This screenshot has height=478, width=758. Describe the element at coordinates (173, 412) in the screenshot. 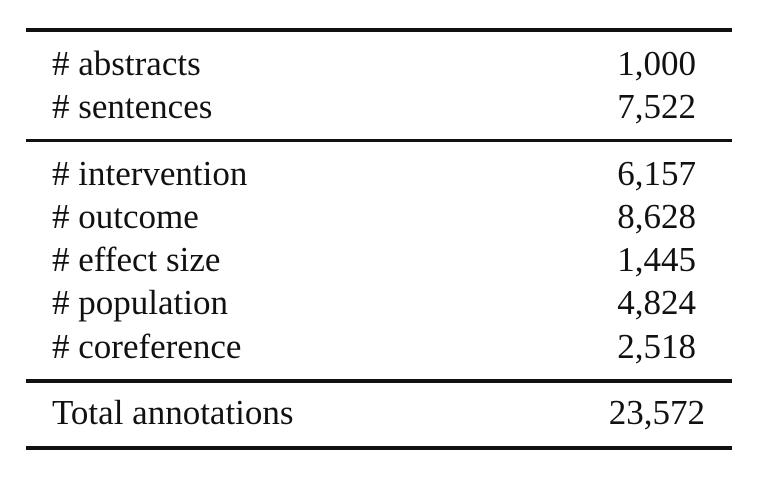

I see `total-label: Total annotations` at that location.